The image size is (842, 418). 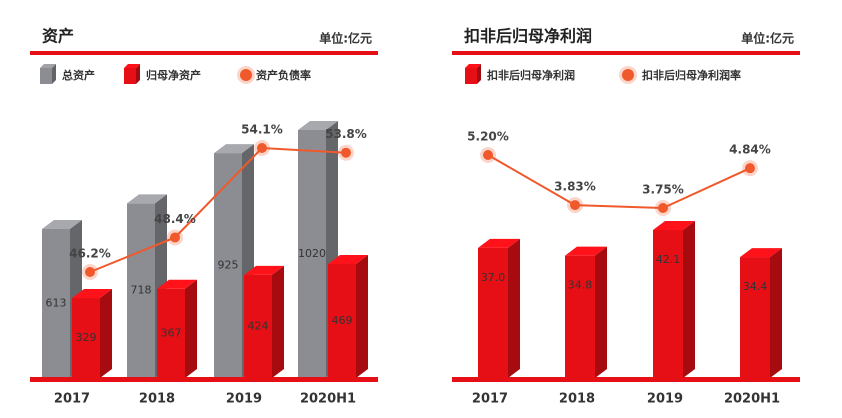 What do you see at coordinates (493, 277) in the screenshot?
I see `value-label: 37.0` at bounding box center [493, 277].